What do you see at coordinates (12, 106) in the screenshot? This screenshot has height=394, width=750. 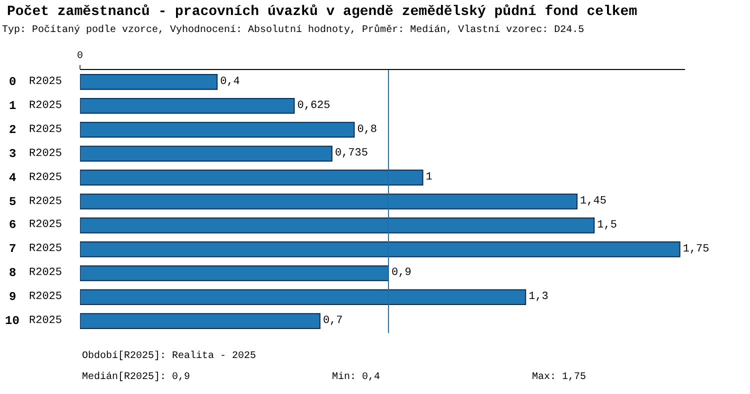 I see `y-tick-label: 1` at bounding box center [12, 106].